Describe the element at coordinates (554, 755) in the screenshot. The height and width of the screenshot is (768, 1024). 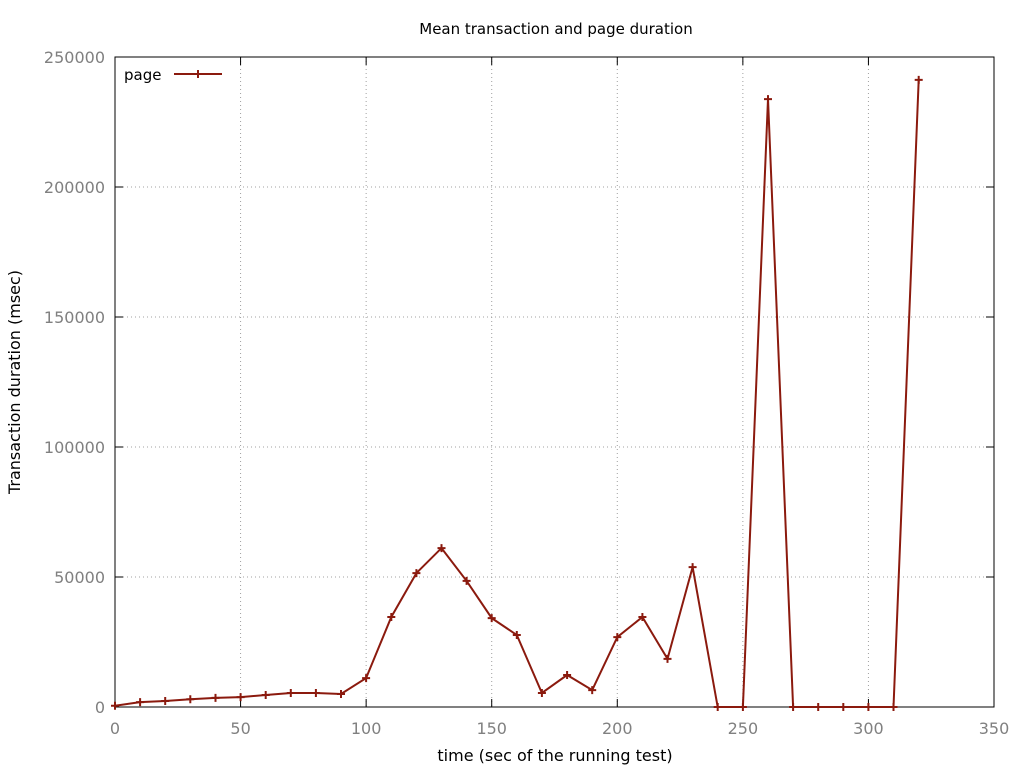
I see `x-axis-label: time (sec of the running test)` at that location.